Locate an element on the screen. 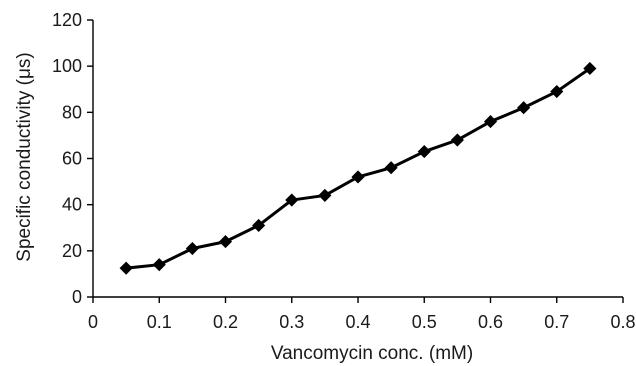  x-axis-title: Vancomycin conc. (mM) is located at coordinates (372, 353).